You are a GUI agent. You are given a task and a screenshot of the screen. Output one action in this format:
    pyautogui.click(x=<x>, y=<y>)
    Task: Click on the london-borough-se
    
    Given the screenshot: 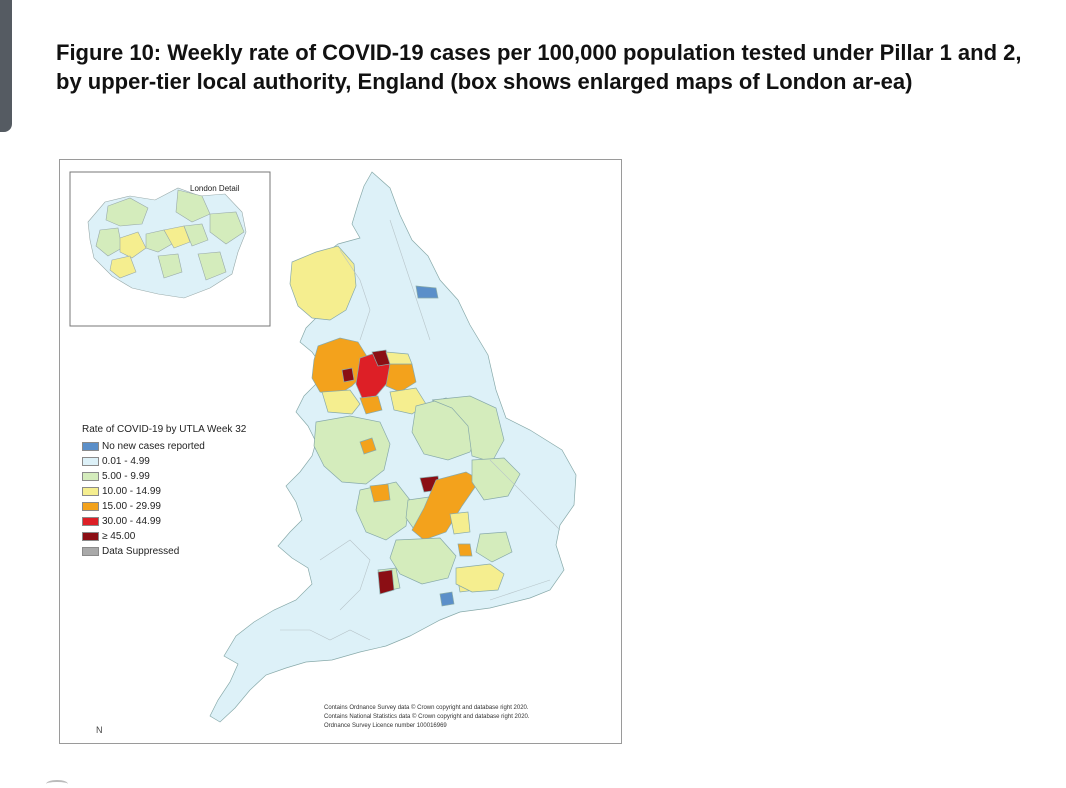 What is the action you would take?
    pyautogui.click(x=212, y=266)
    